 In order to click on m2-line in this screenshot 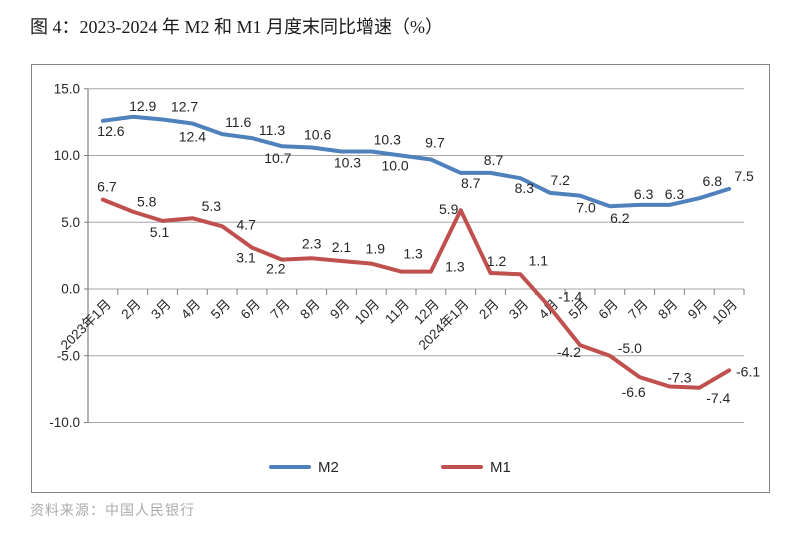, I will do `click(416, 161)`.